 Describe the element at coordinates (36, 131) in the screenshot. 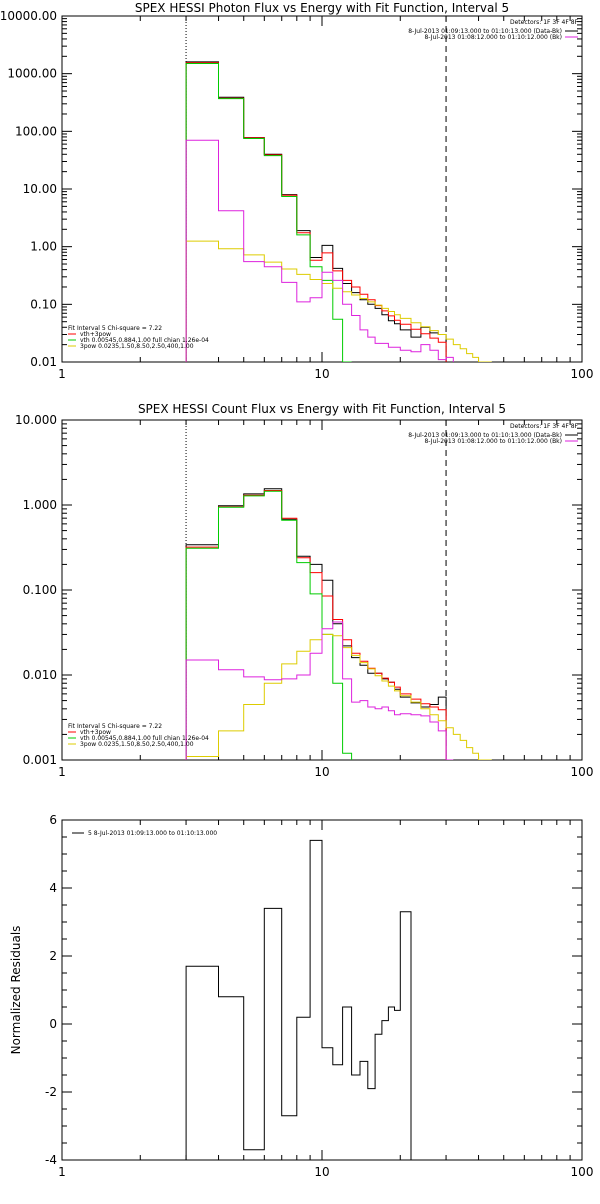

I see `y-tick-label: 100.00` at that location.